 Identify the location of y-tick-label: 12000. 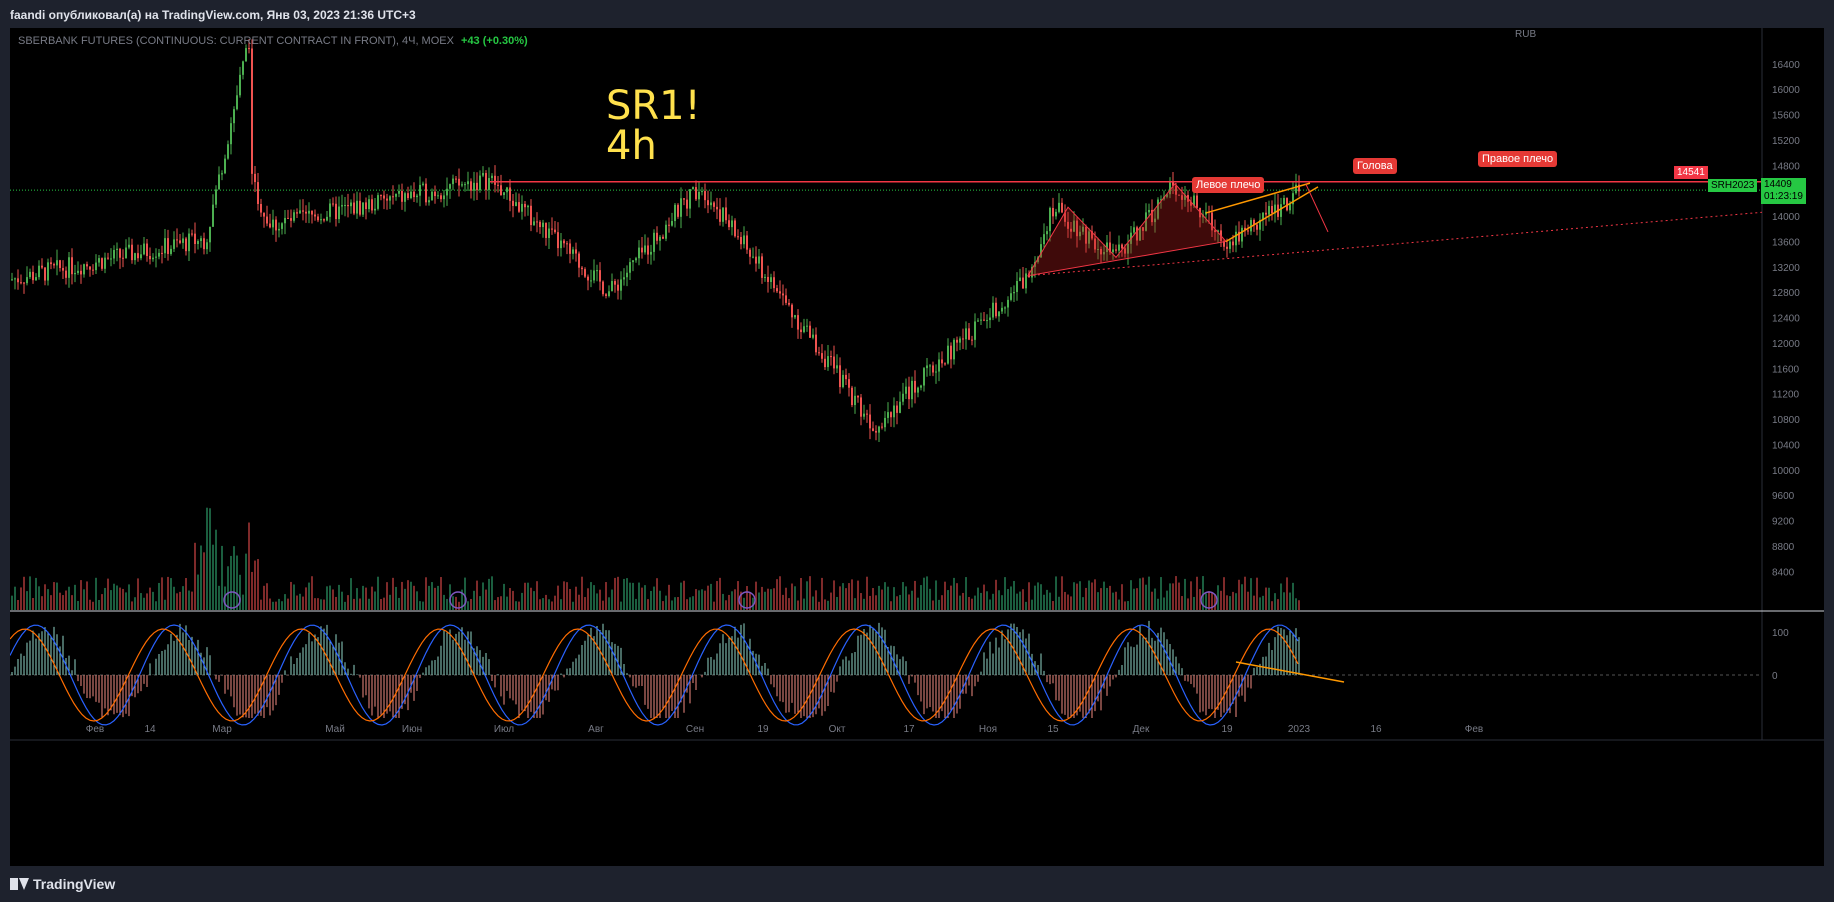
(1786, 344).